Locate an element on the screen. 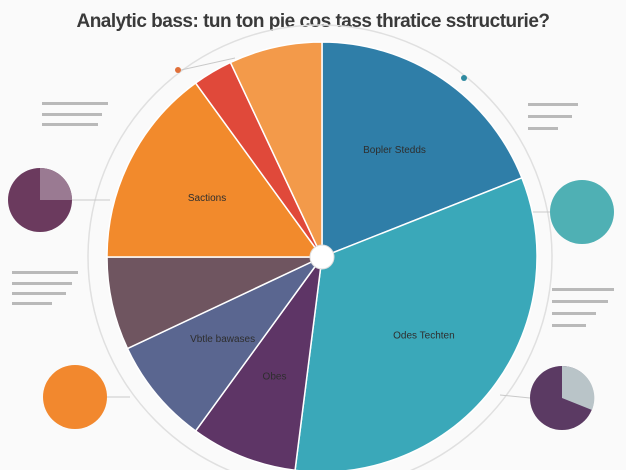 This screenshot has width=626, height=470. slice-label: Obes is located at coordinates (275, 377).